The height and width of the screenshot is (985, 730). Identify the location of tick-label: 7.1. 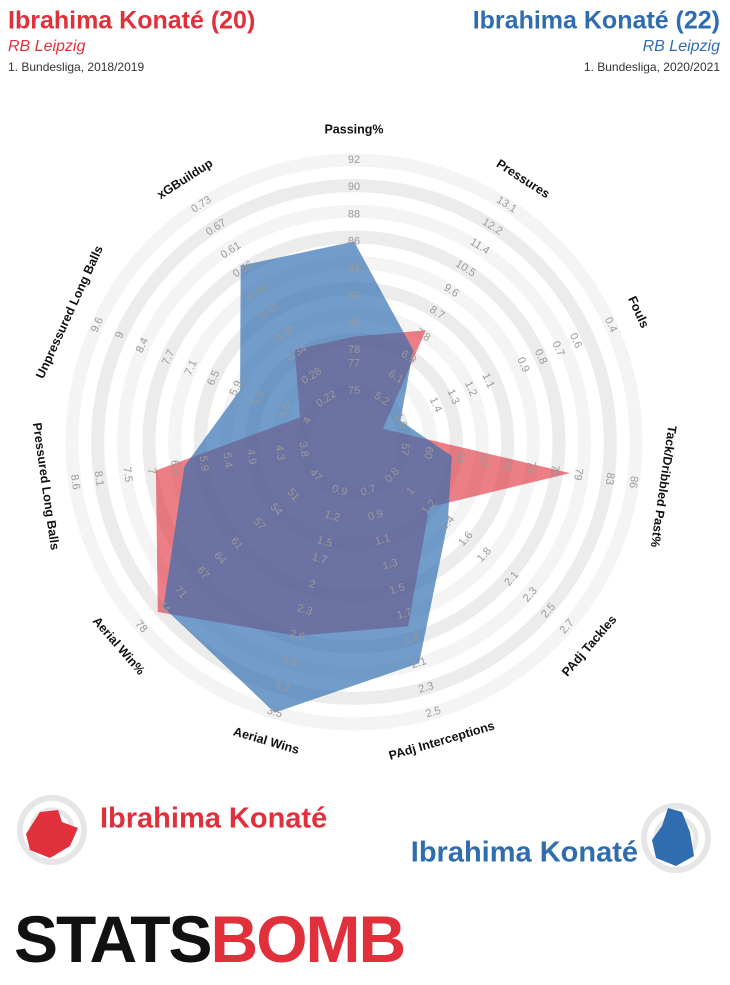
(191, 367).